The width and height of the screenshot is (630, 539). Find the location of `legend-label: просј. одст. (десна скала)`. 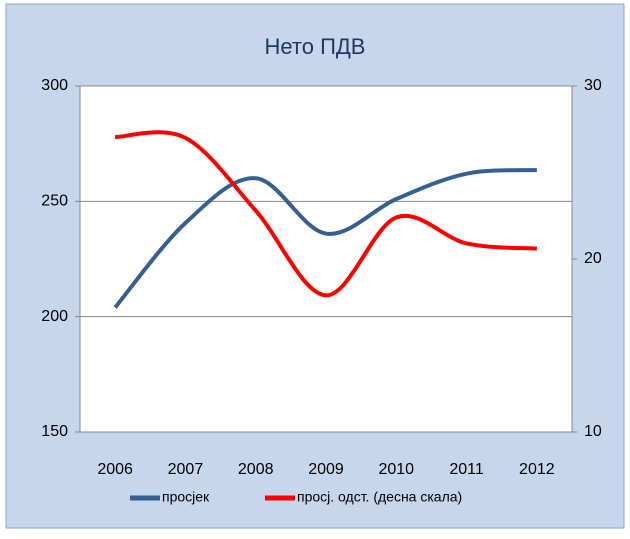

legend-label: просј. одст. (десна скала) is located at coordinates (379, 497).